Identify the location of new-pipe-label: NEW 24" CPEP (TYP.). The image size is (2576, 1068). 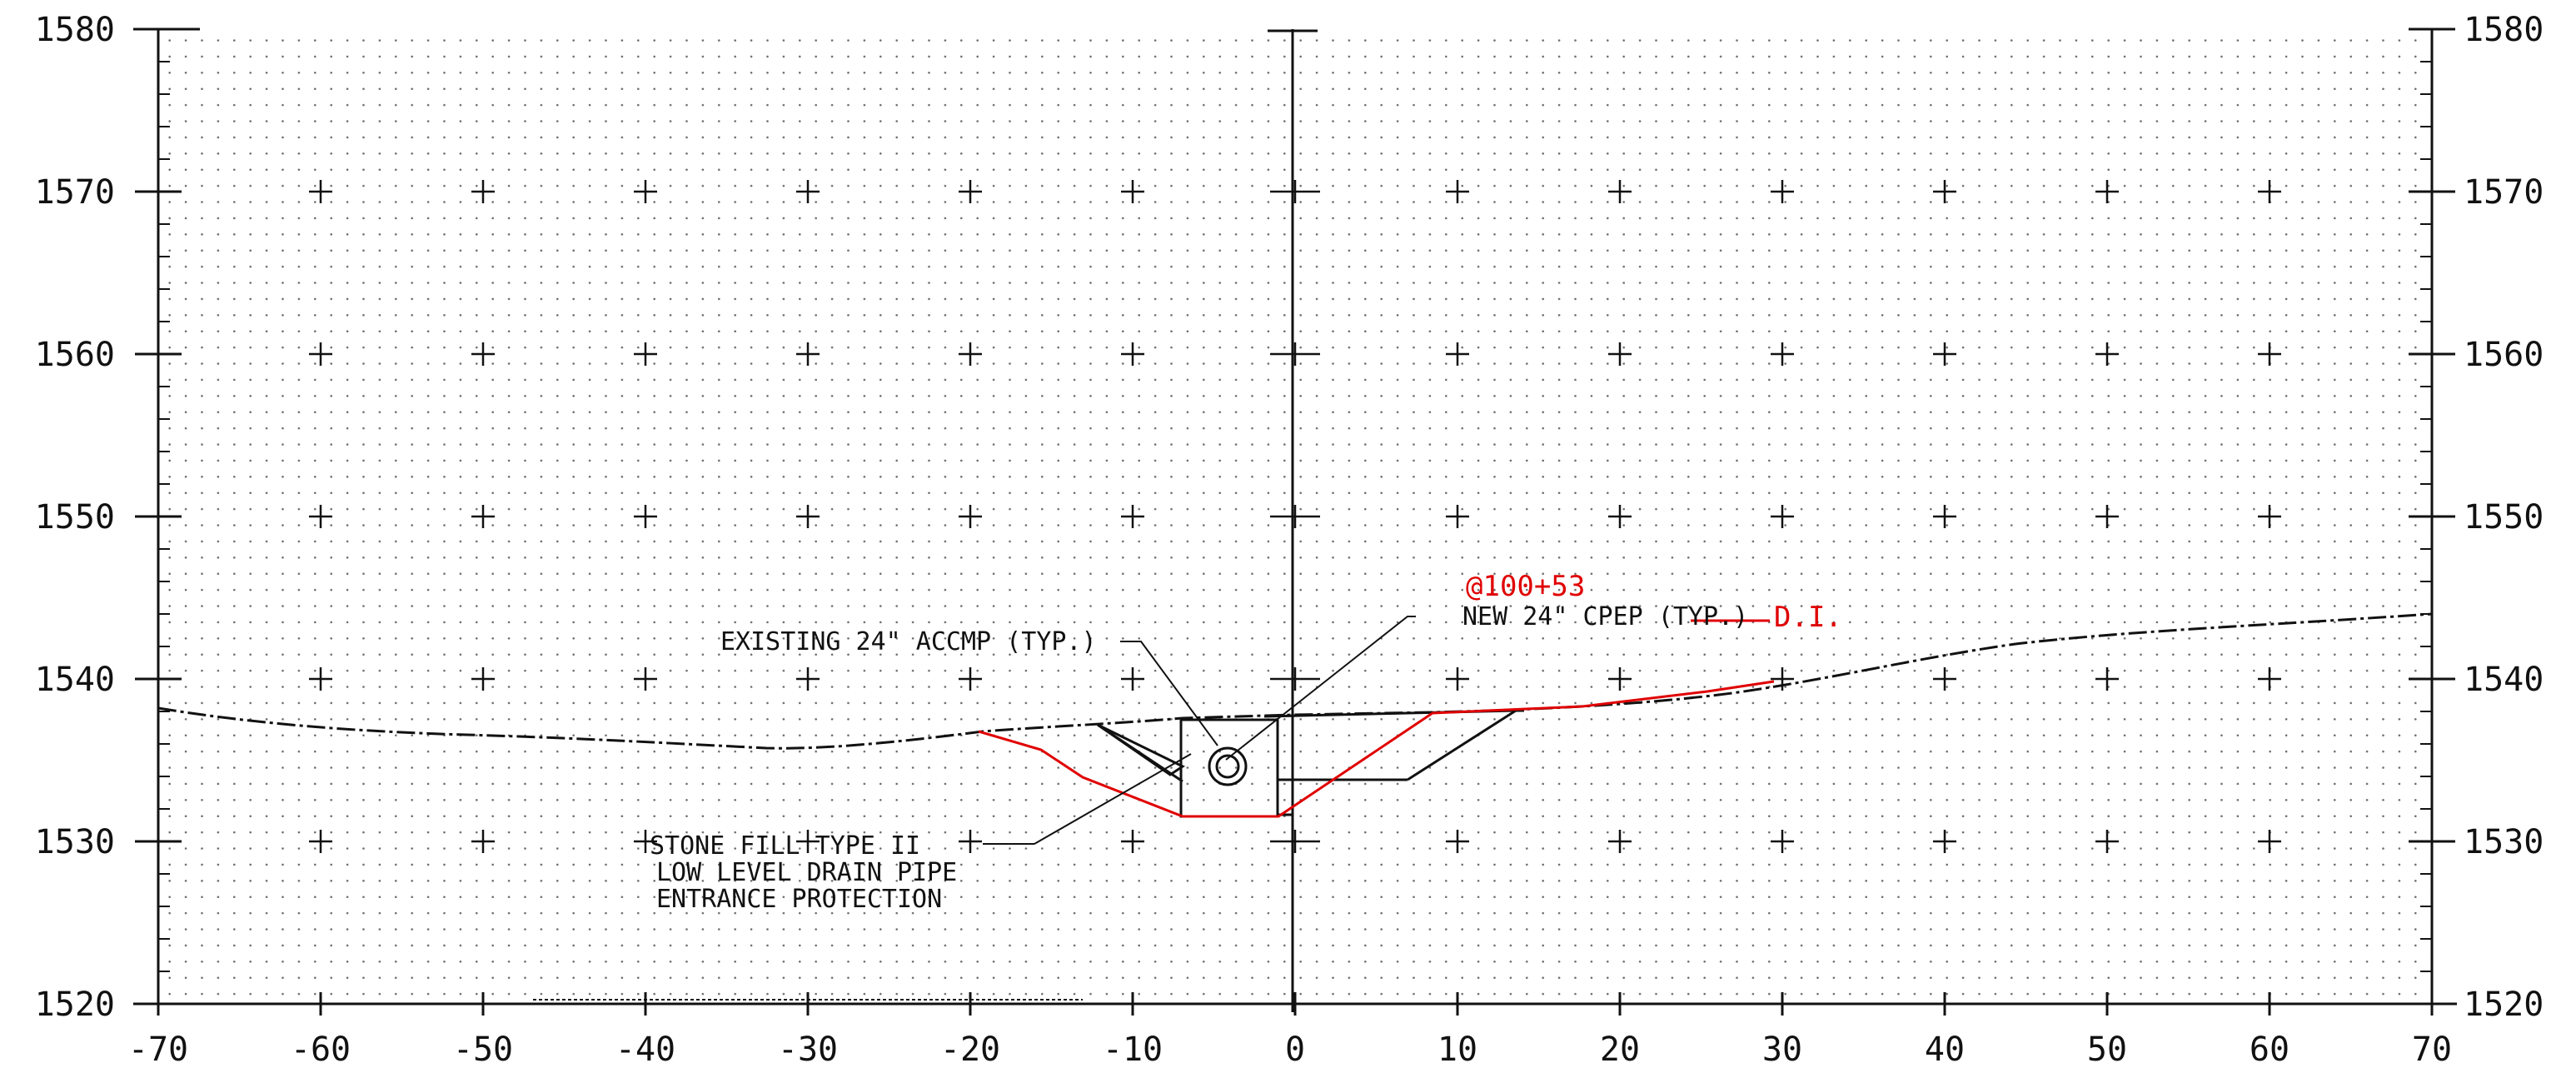
(1605, 616).